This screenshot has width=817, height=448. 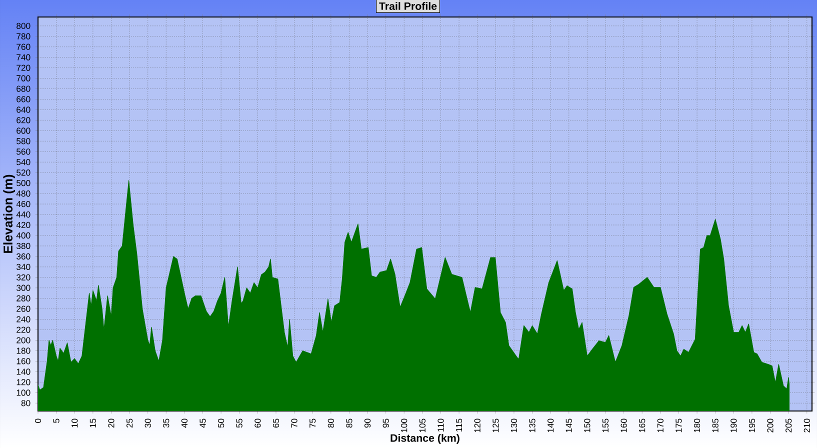 I want to click on y-tick-label: 300, so click(x=23, y=287).